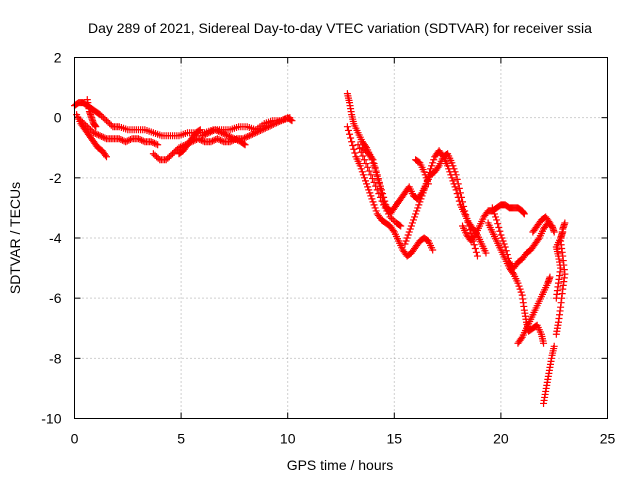 This screenshot has height=480, width=640. I want to click on x-tick-label: 20, so click(501, 439).